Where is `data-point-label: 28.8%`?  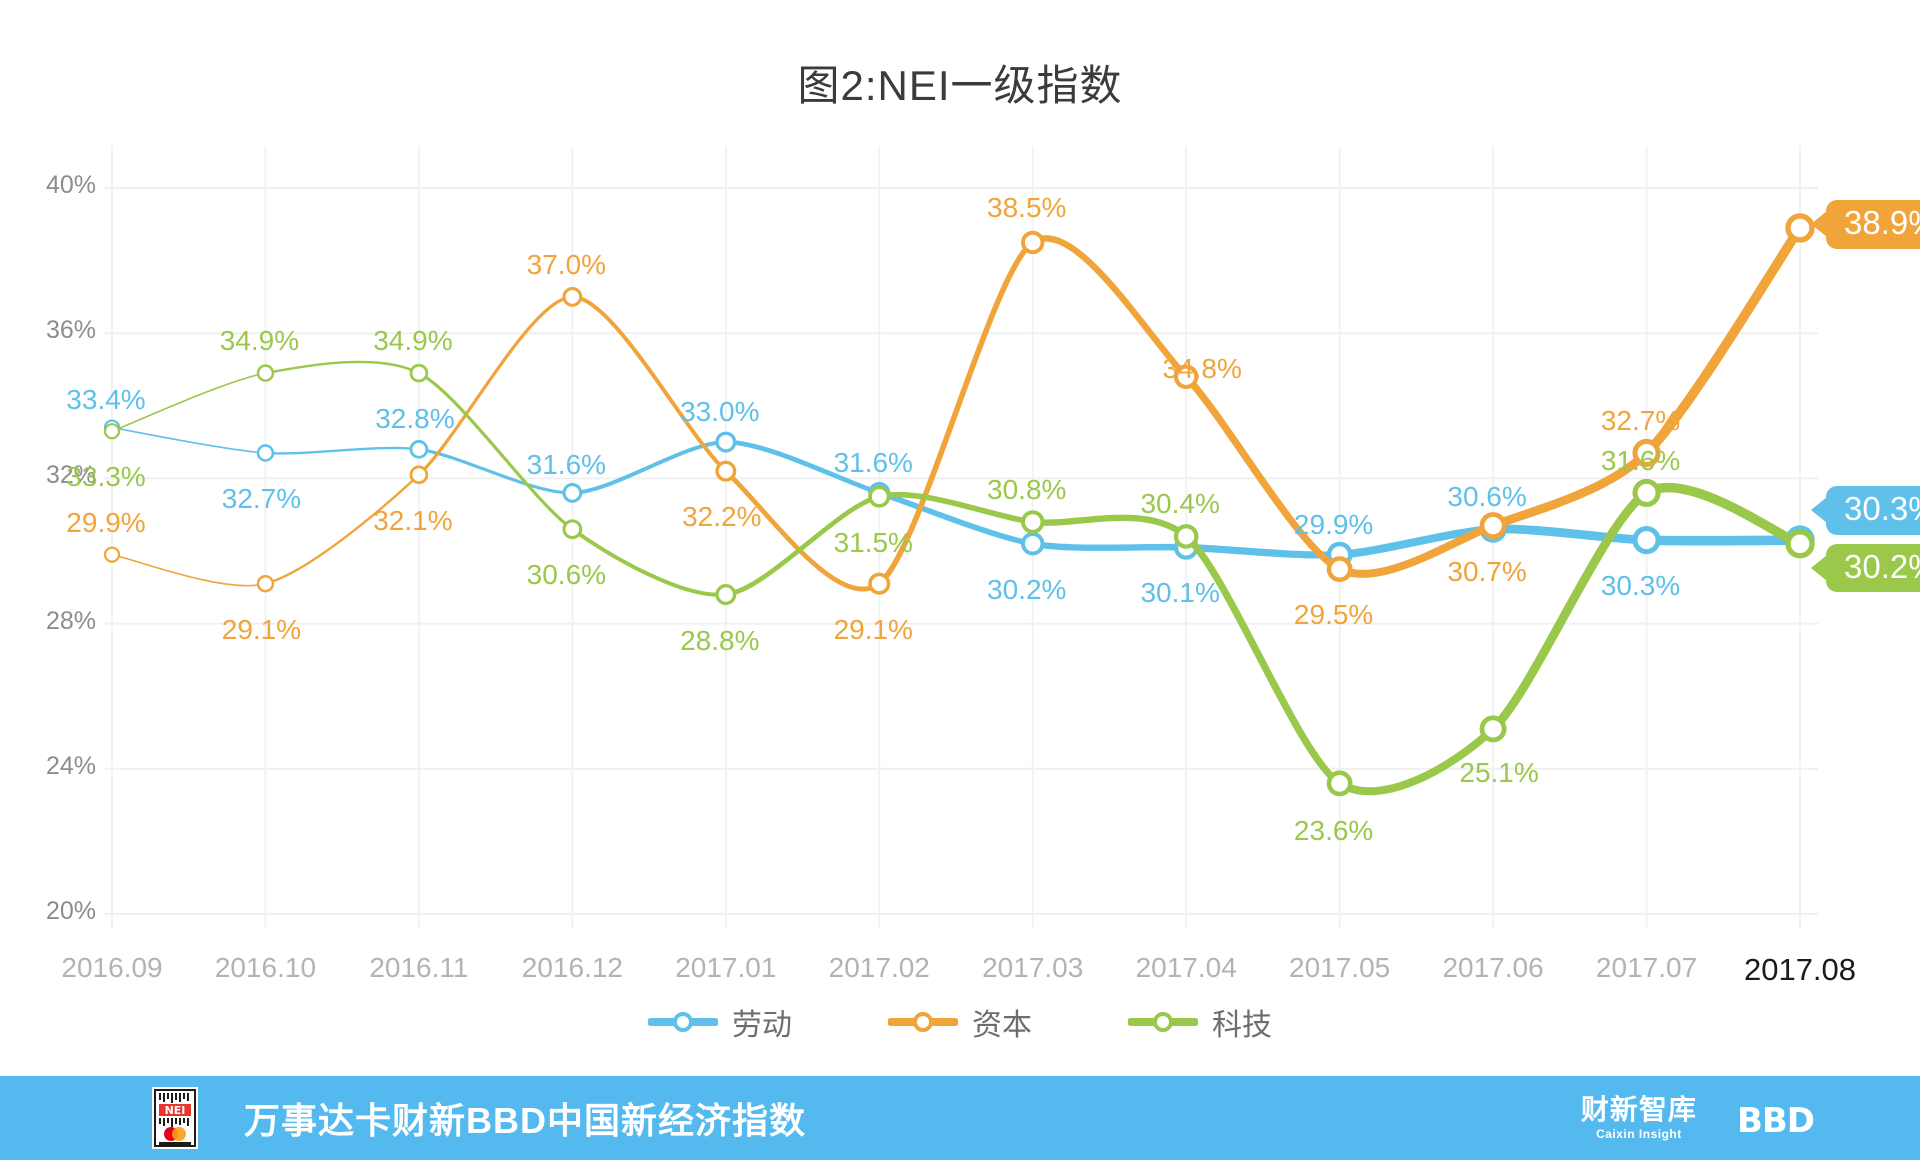
data-point-label: 28.8% is located at coordinates (720, 640).